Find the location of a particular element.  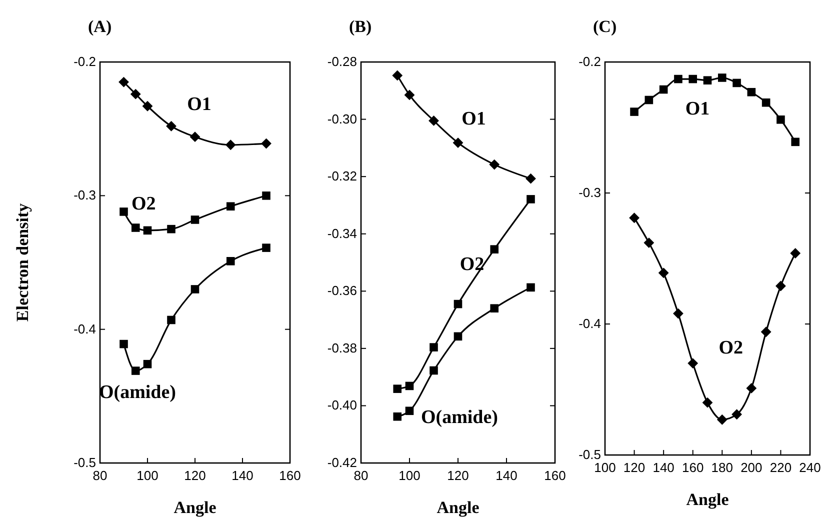

y-tick-label: -0.30 is located at coordinates (342, 118).